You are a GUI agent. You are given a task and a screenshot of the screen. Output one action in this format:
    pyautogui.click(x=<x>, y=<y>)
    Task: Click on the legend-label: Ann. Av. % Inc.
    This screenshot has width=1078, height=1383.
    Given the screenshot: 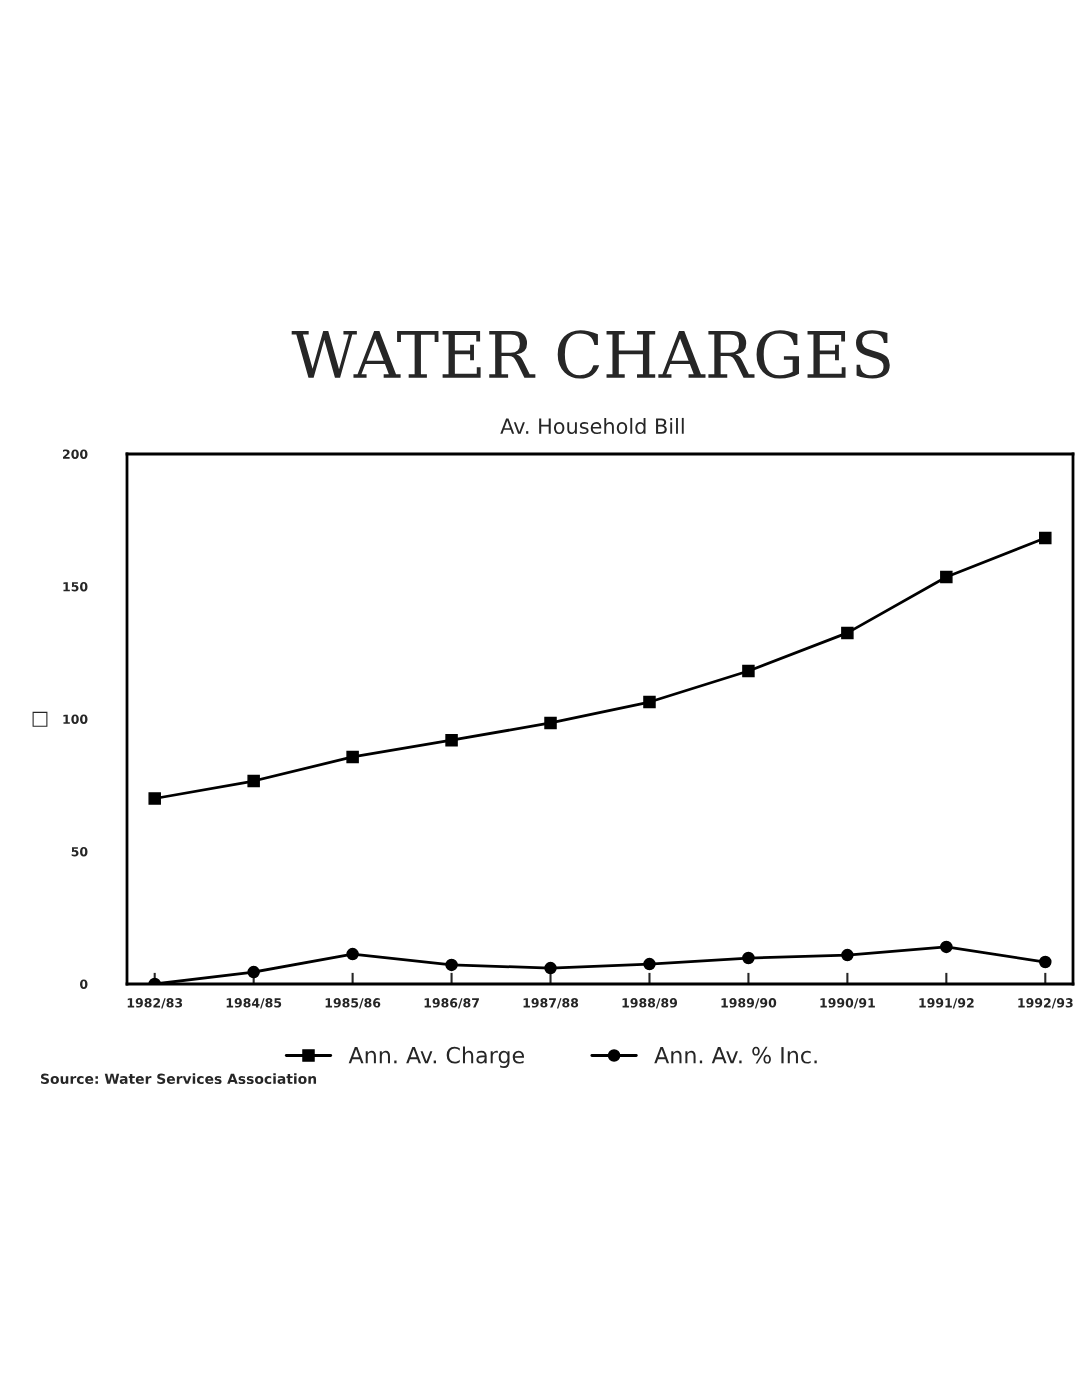 What is the action you would take?
    pyautogui.click(x=735, y=1055)
    